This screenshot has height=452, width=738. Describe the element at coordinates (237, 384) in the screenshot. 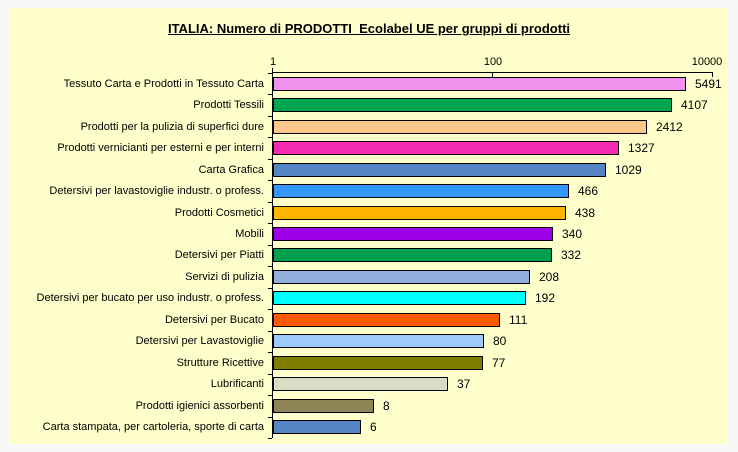

I see `category-label: Lubrificanti` at that location.